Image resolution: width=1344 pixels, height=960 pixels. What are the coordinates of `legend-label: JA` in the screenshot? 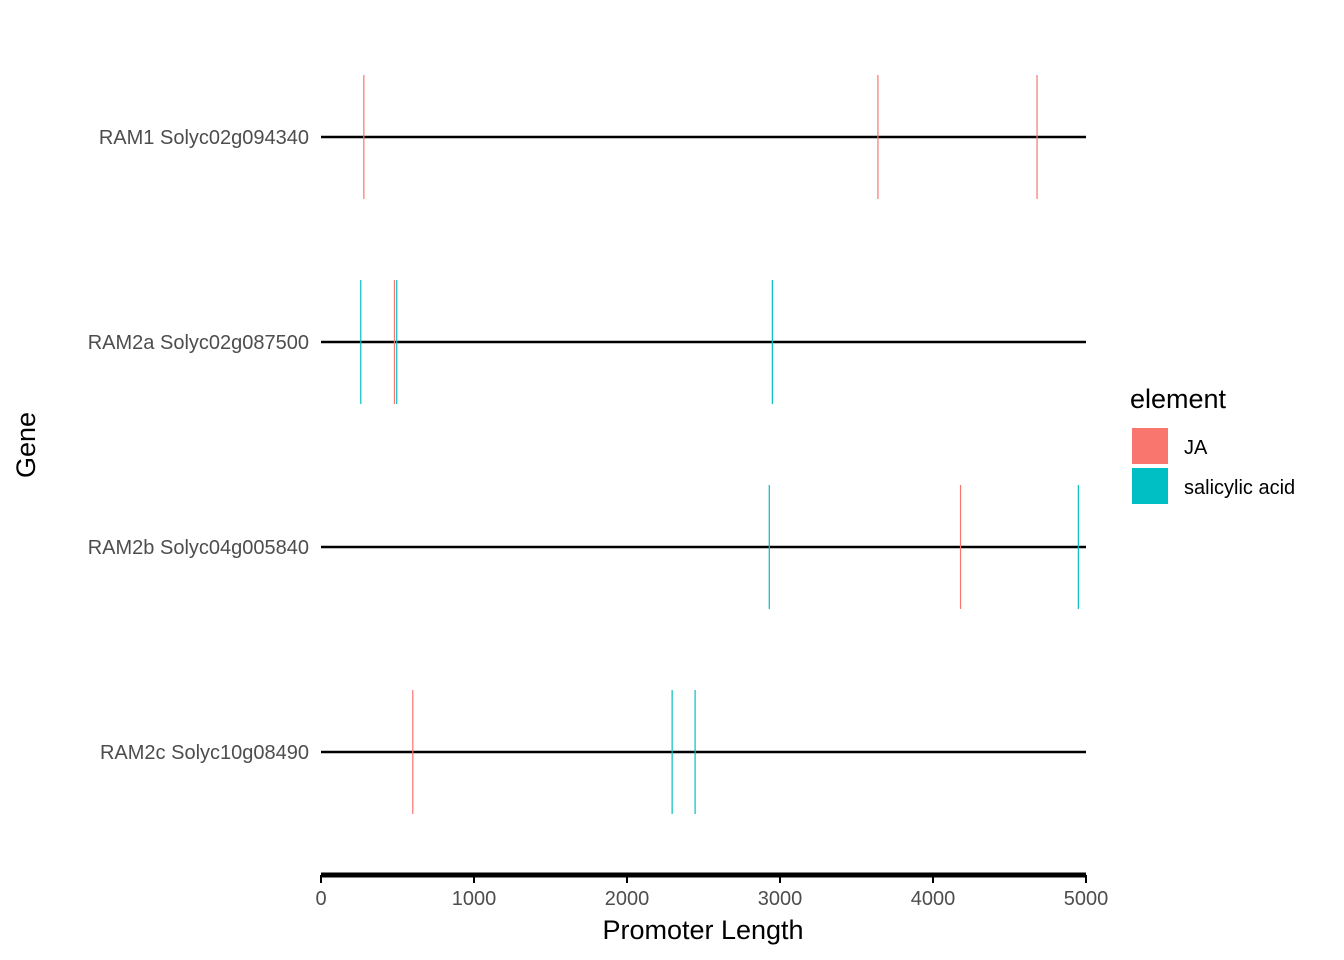 It's located at (1196, 448).